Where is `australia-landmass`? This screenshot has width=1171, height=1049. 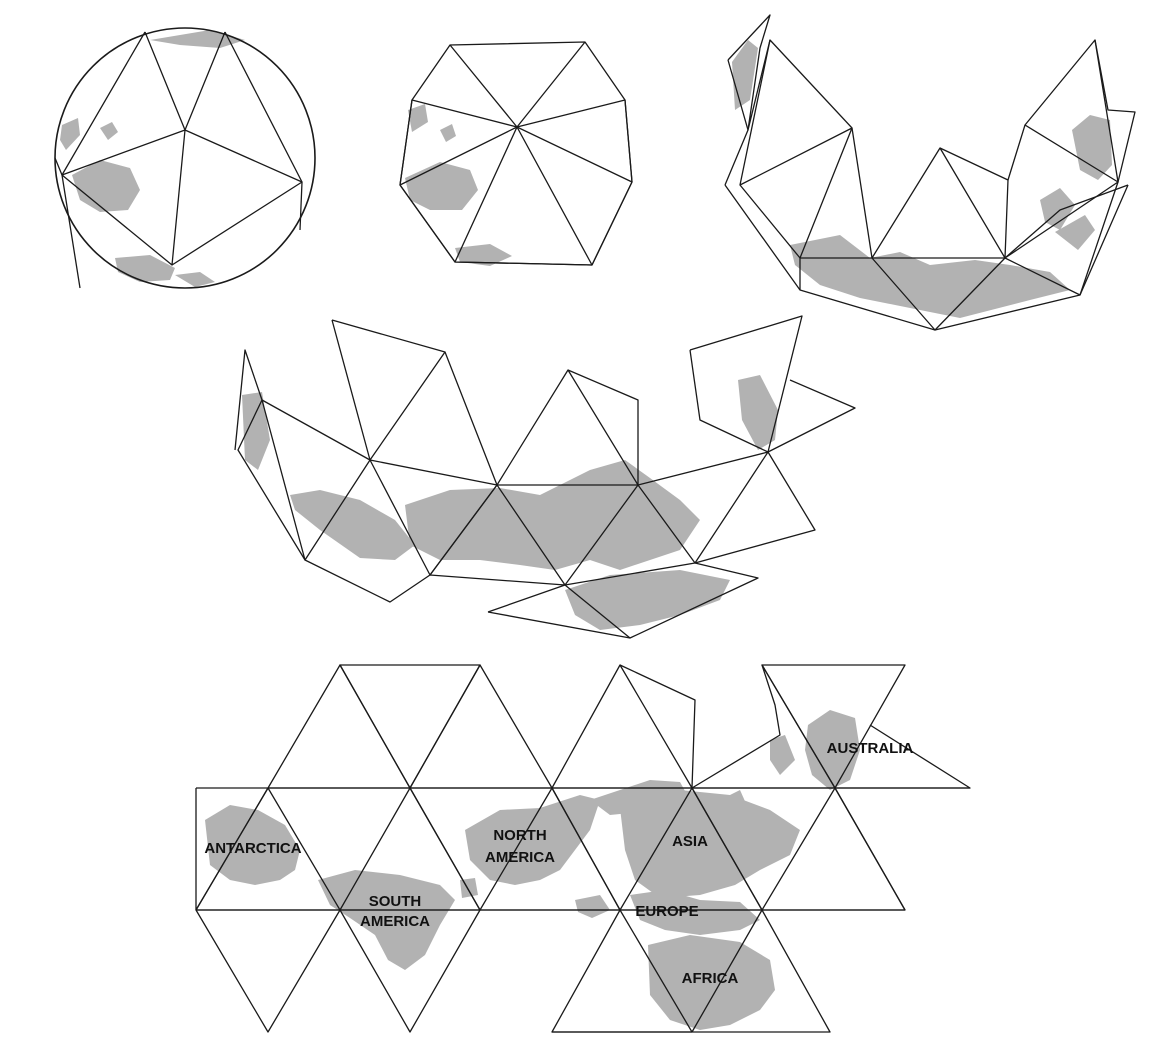
australia-landmass is located at coordinates (832, 750).